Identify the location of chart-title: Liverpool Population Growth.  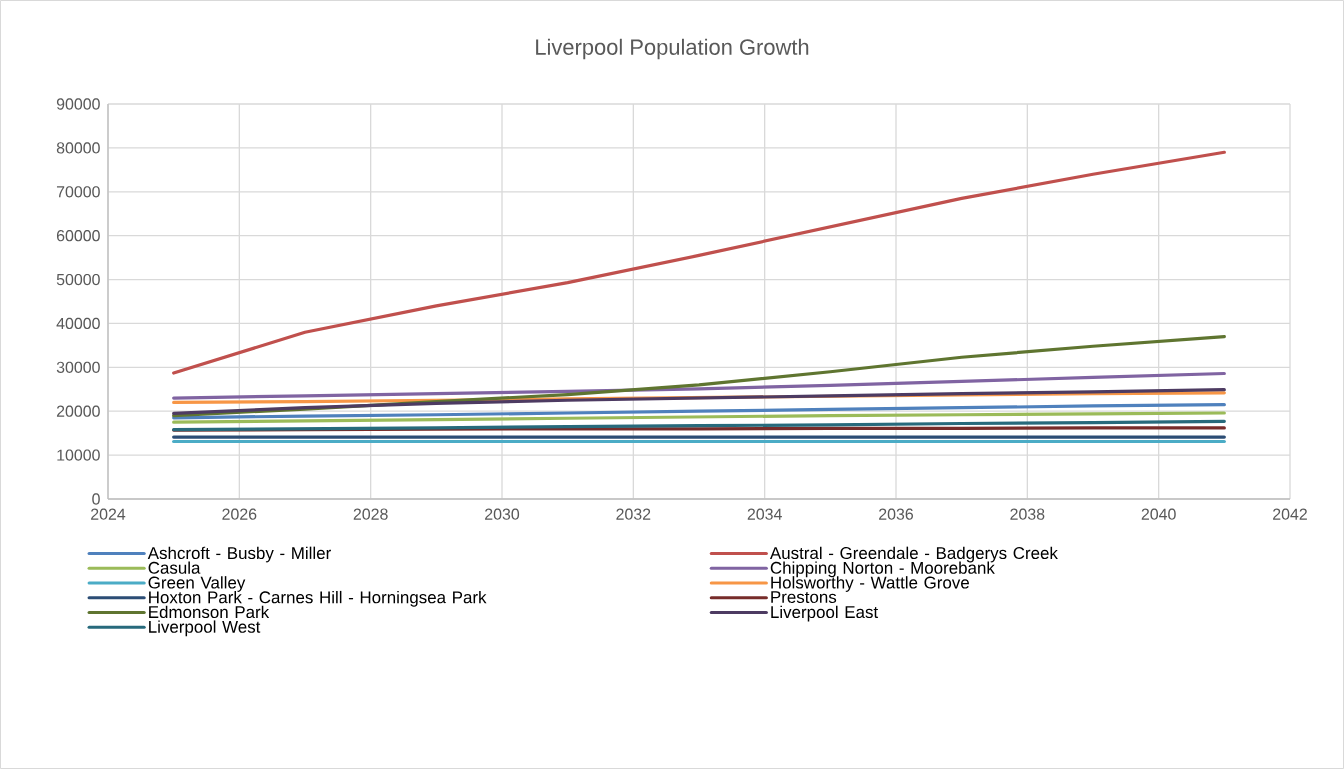
(672, 49).